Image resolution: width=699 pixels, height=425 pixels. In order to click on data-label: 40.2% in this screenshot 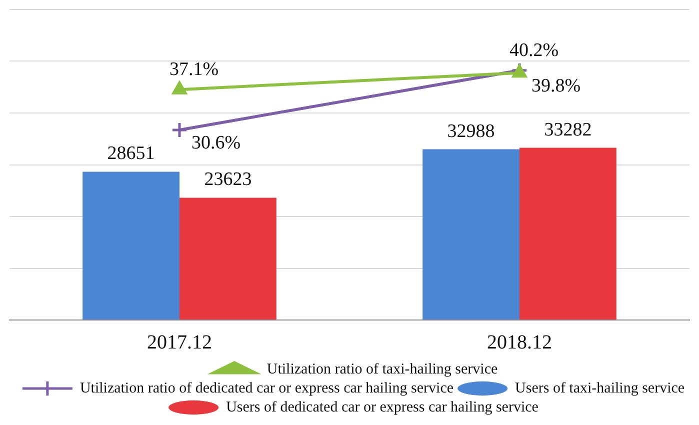, I will do `click(534, 50)`.